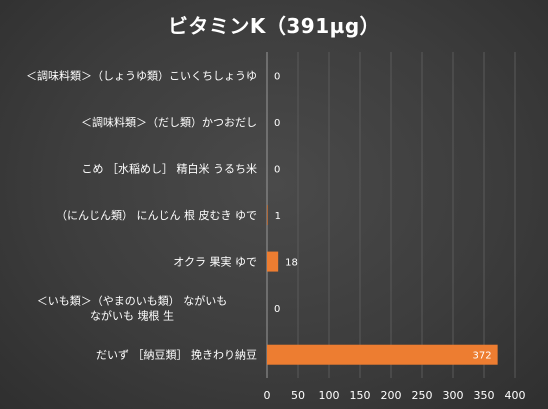  I want to click on category-label: こめ ［水稲めし］ 精白米 うるち米, so click(170, 168).